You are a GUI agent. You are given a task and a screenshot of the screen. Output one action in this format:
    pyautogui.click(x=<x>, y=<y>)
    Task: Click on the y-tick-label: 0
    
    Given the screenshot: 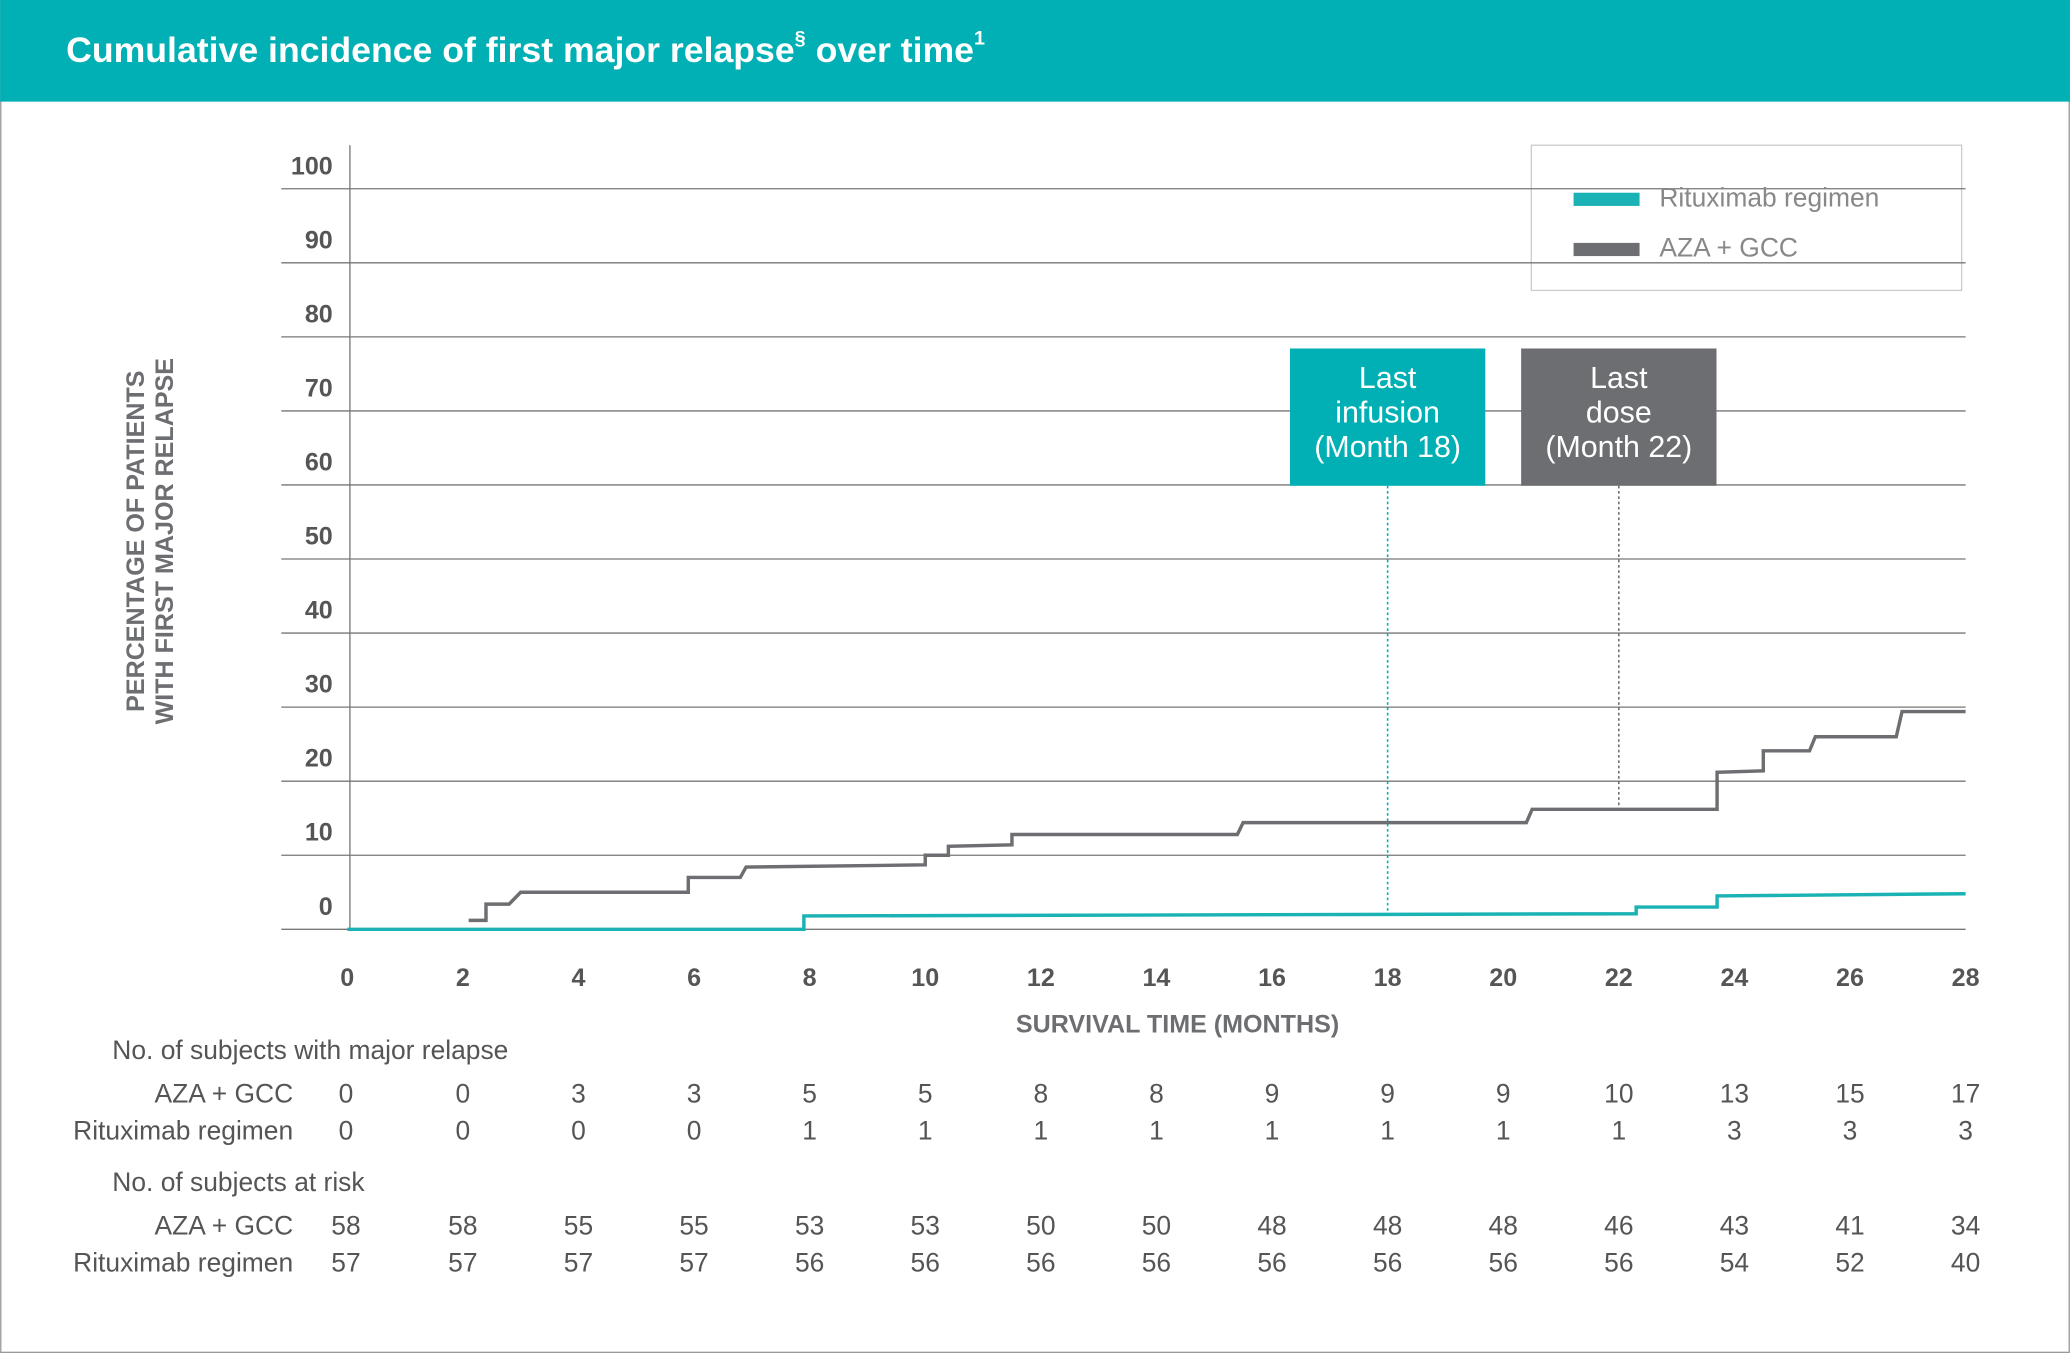 What is the action you would take?
    pyautogui.click(x=326, y=907)
    